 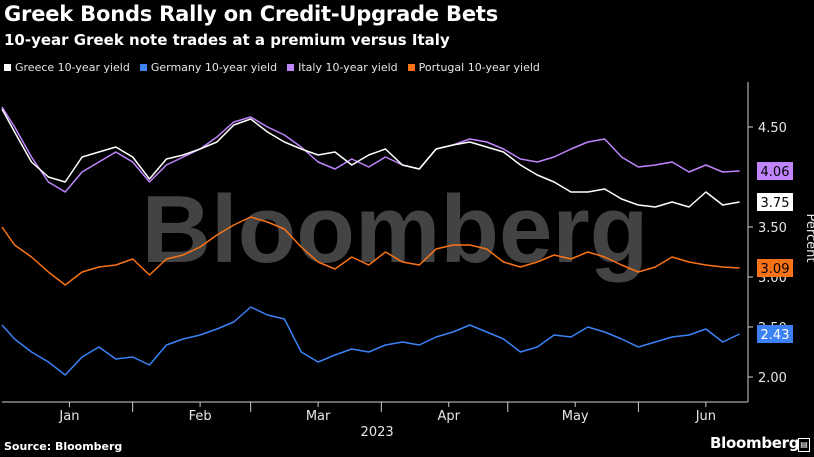 What do you see at coordinates (772, 378) in the screenshot?
I see `y-tick-label: 2.00` at bounding box center [772, 378].